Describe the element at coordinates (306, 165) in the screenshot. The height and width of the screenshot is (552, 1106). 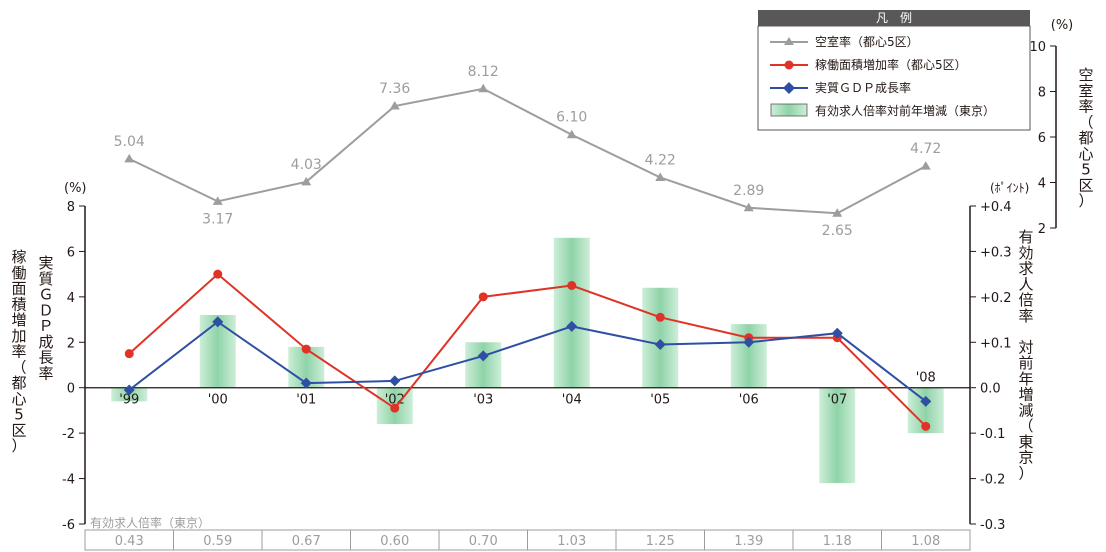
I see `vacancy-data-label: 4.03` at that location.